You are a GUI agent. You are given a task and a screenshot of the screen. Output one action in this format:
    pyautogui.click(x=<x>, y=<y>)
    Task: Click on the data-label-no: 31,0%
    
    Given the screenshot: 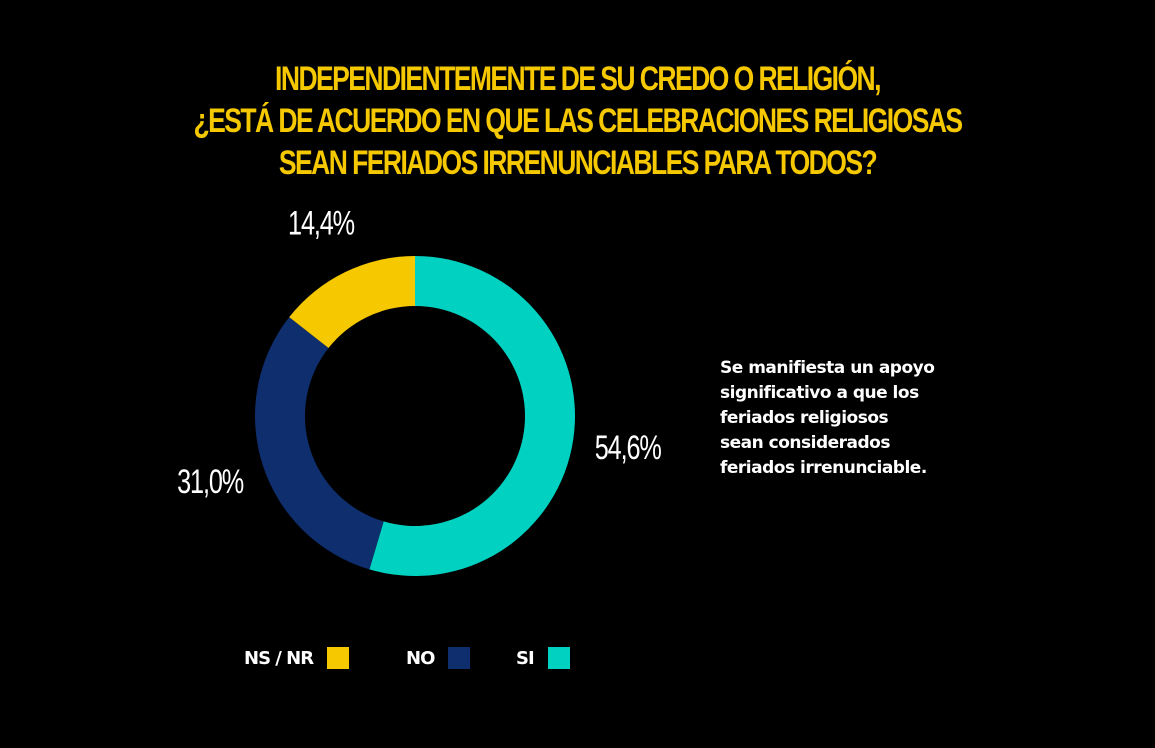 What is the action you would take?
    pyautogui.click(x=210, y=482)
    